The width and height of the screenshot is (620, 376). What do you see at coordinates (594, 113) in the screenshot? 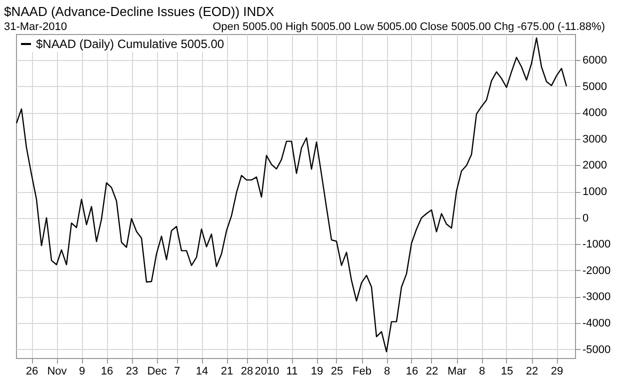
I see `y-tick-label: 4000` at bounding box center [594, 113].